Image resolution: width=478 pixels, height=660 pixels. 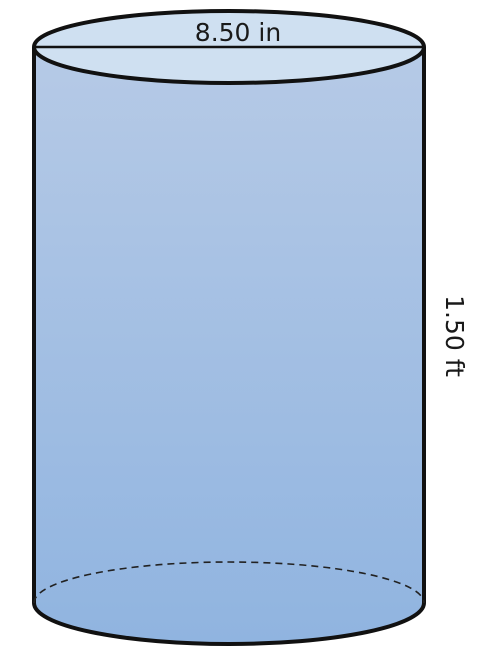 I want to click on cylinder-bottom-front-arc, so click(x=229, y=624).